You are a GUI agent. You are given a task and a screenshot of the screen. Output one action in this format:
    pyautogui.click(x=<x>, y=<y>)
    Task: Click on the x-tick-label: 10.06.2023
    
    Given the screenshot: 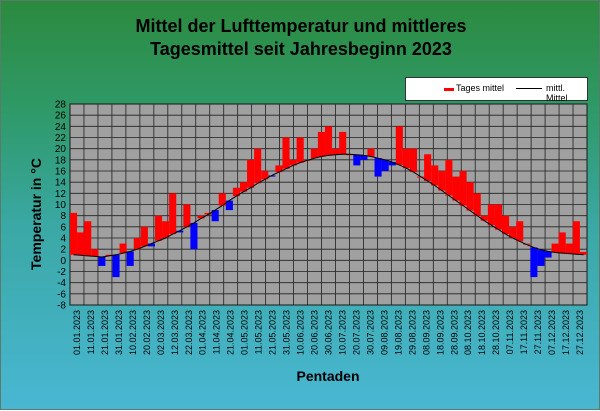 What is the action you would take?
    pyautogui.click(x=301, y=332)
    